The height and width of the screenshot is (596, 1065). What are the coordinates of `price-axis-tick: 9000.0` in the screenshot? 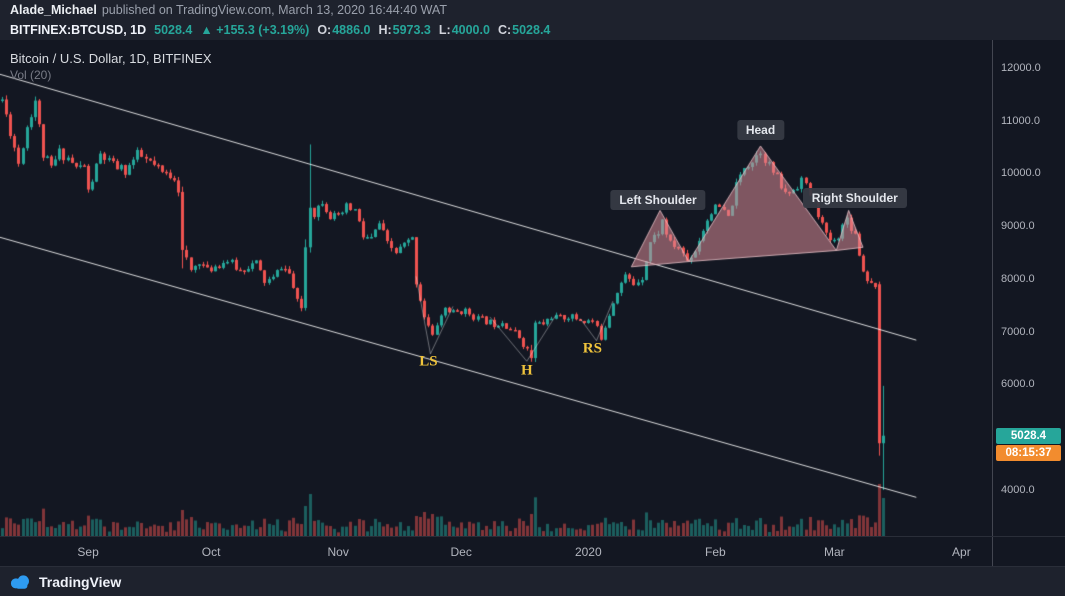 It's located at (1018, 226).